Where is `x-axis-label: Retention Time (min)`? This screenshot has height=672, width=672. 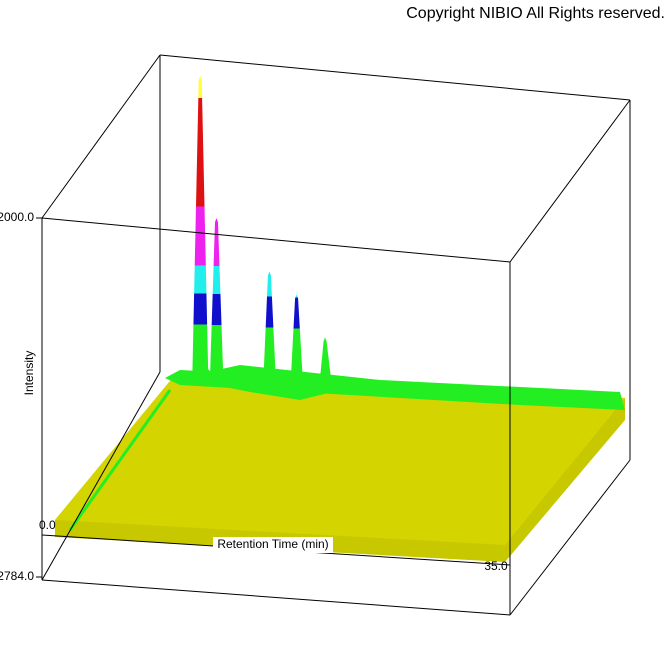
x-axis-label: Retention Time (min) is located at coordinates (272, 544).